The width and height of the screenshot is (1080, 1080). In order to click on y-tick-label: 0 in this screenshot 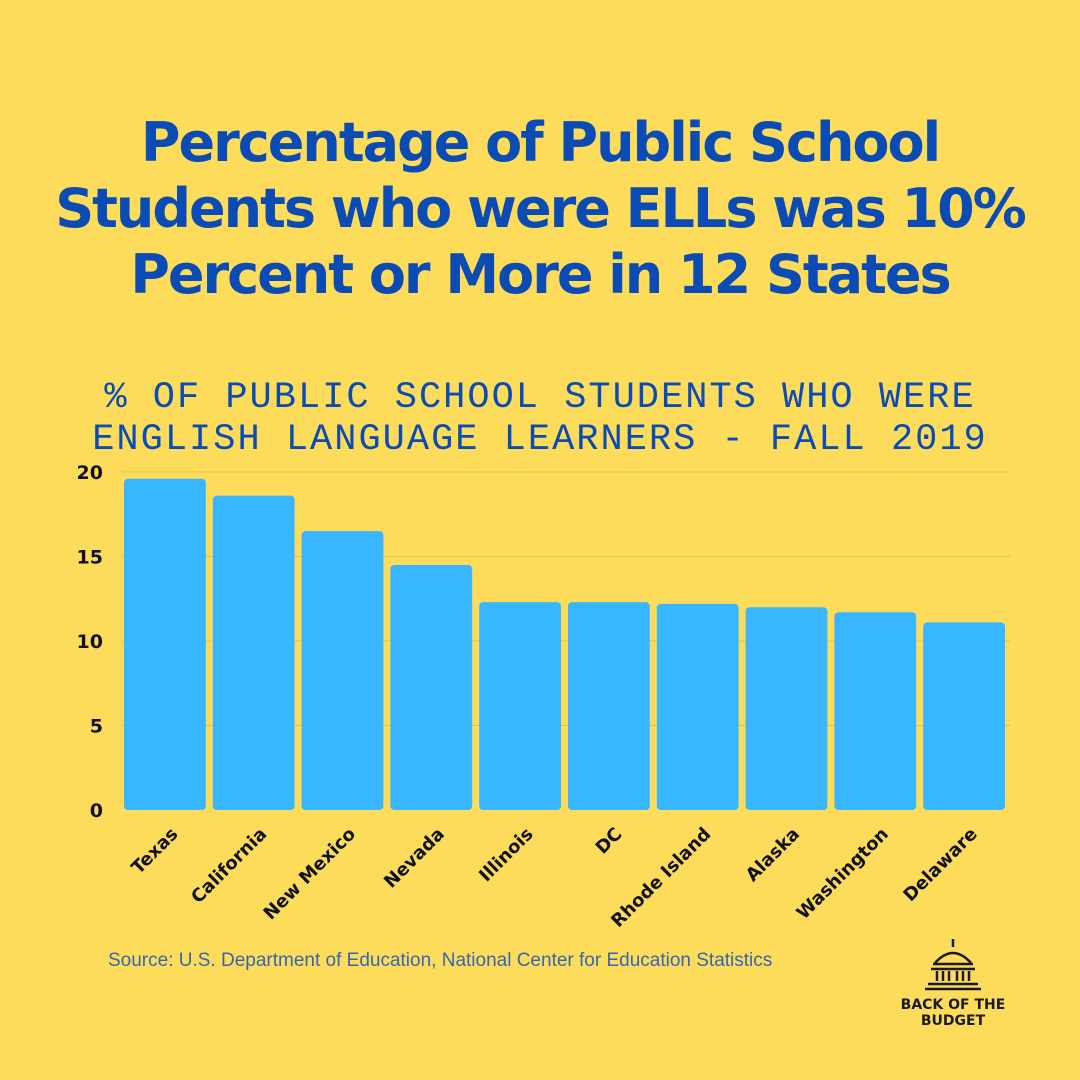, I will do `click(96, 811)`.